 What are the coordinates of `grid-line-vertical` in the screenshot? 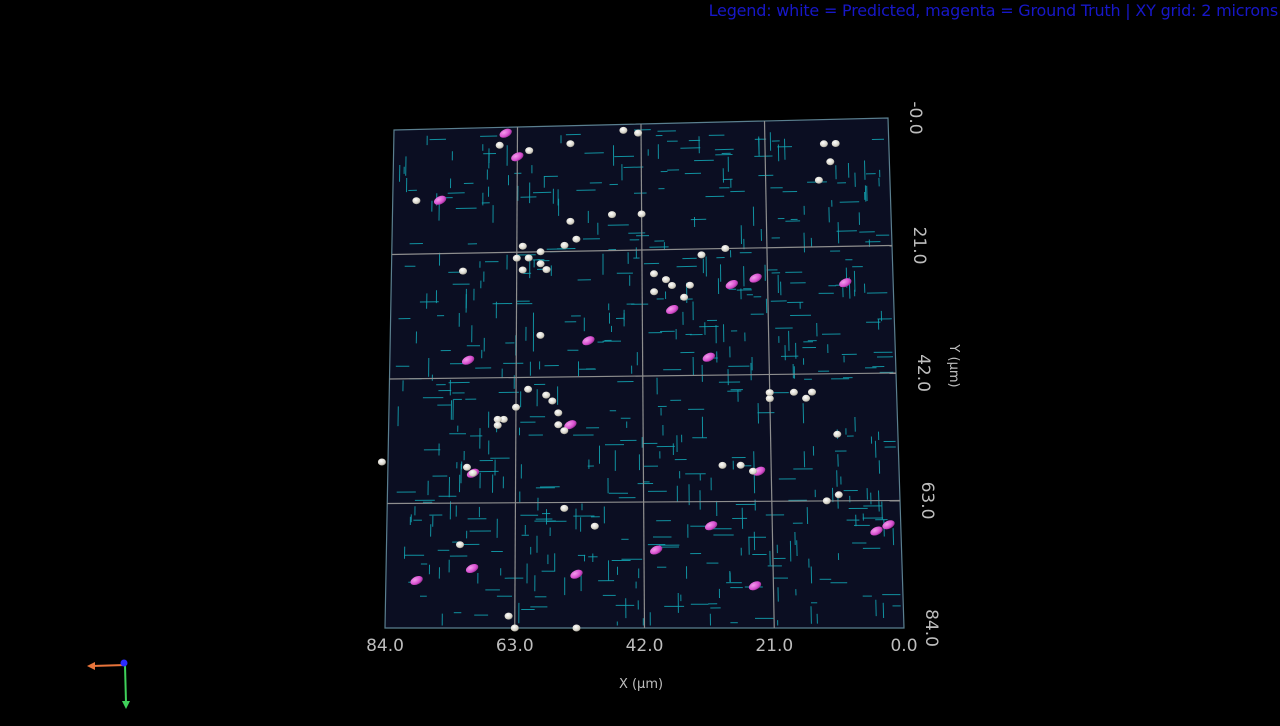 It's located at (769, 374).